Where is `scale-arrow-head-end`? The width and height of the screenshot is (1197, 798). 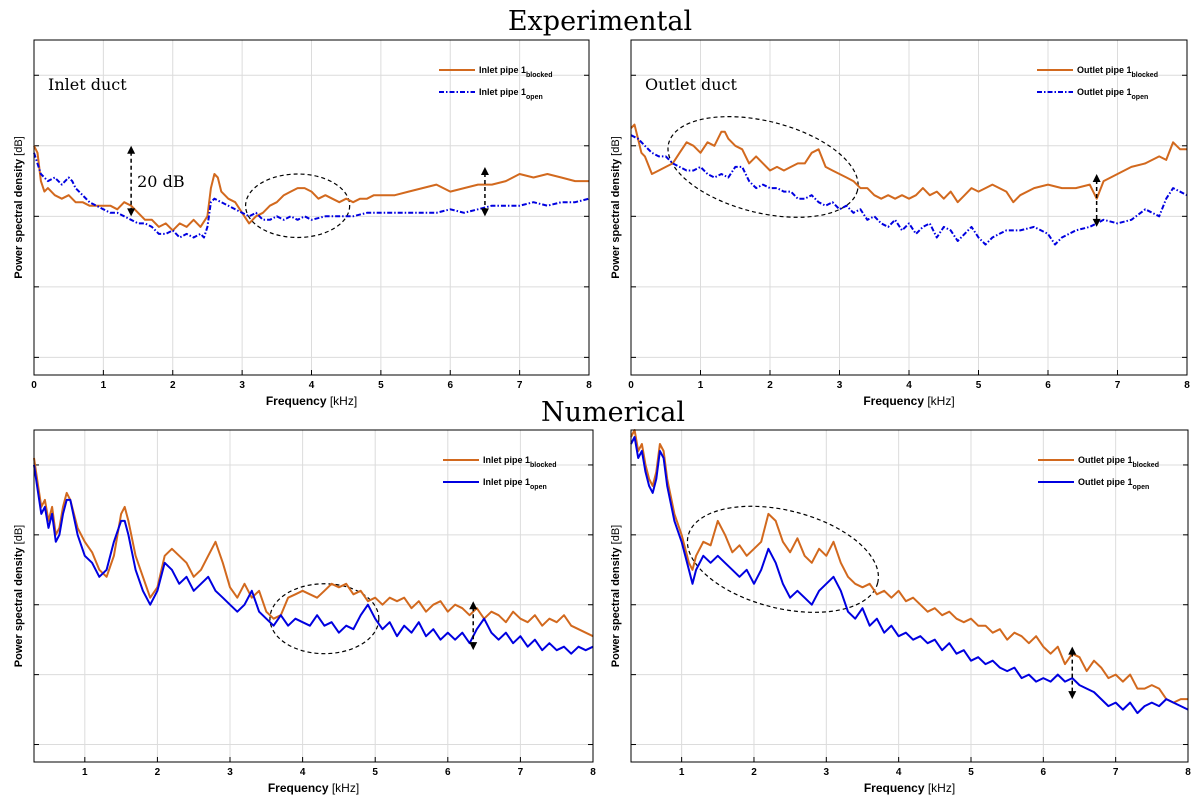
scale-arrow-head-end is located at coordinates (131, 212).